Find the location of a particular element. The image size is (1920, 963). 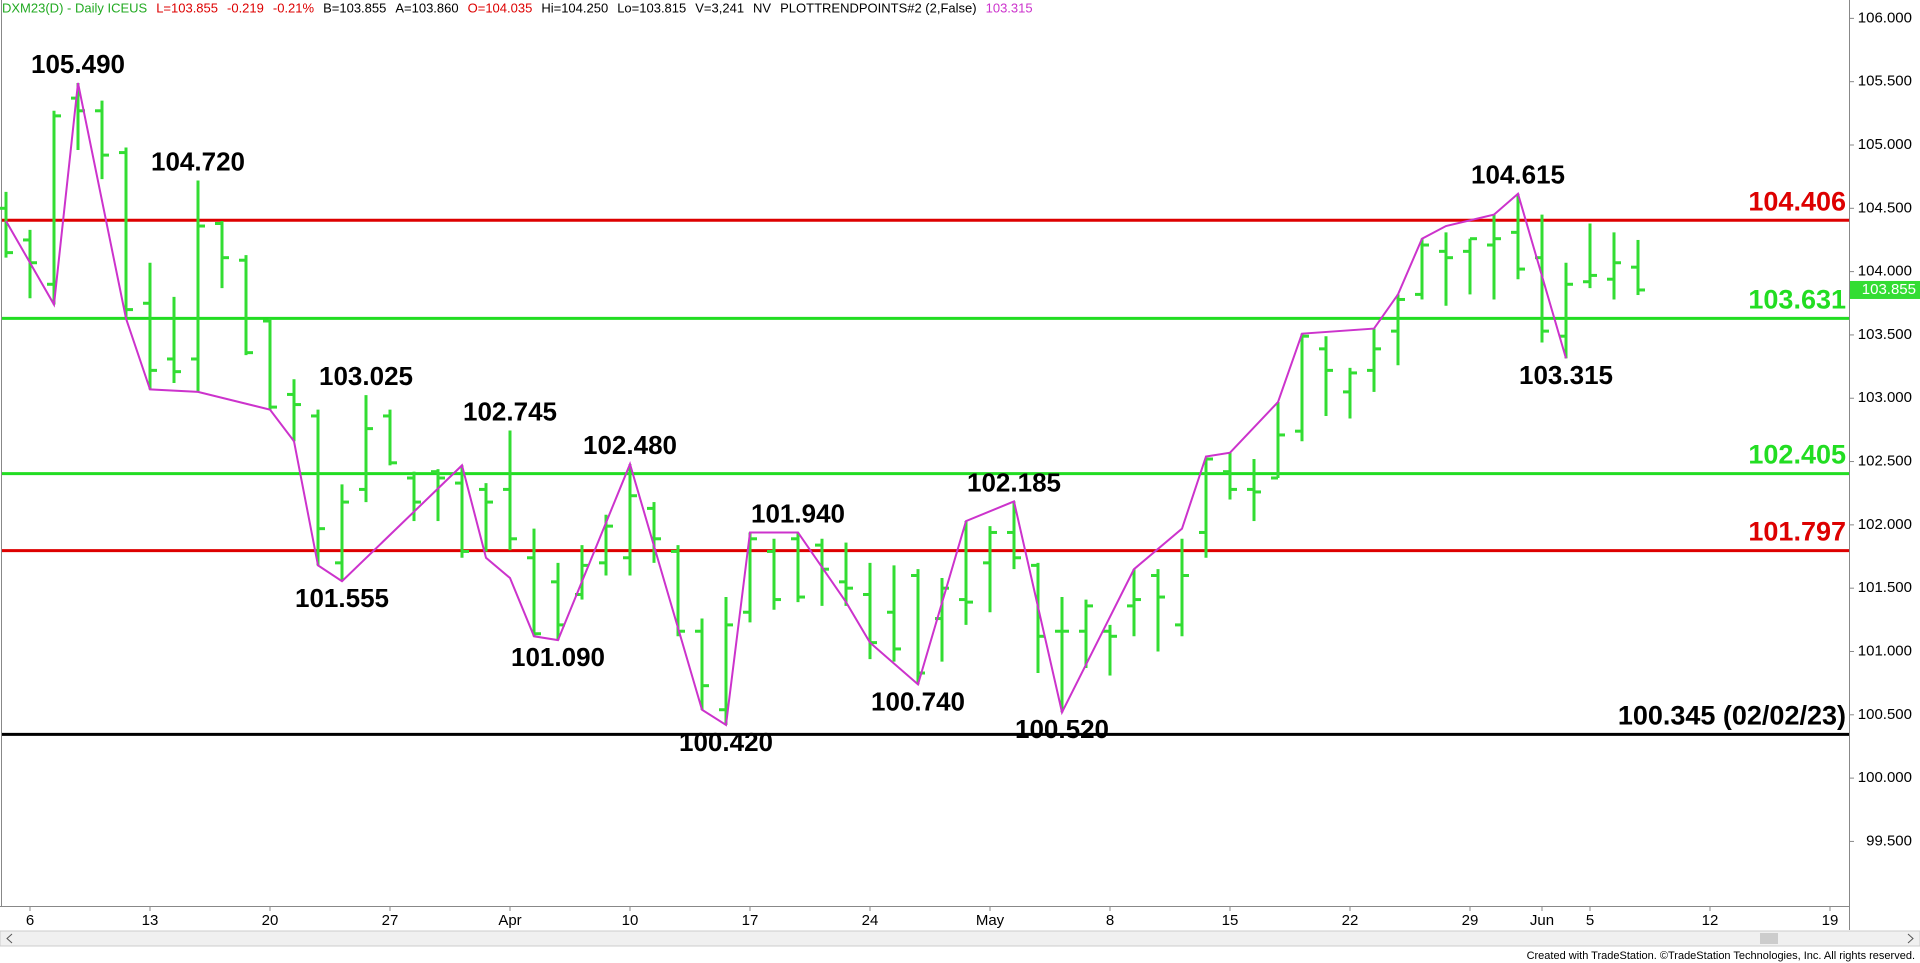

x-tick-label: May is located at coordinates (990, 920).